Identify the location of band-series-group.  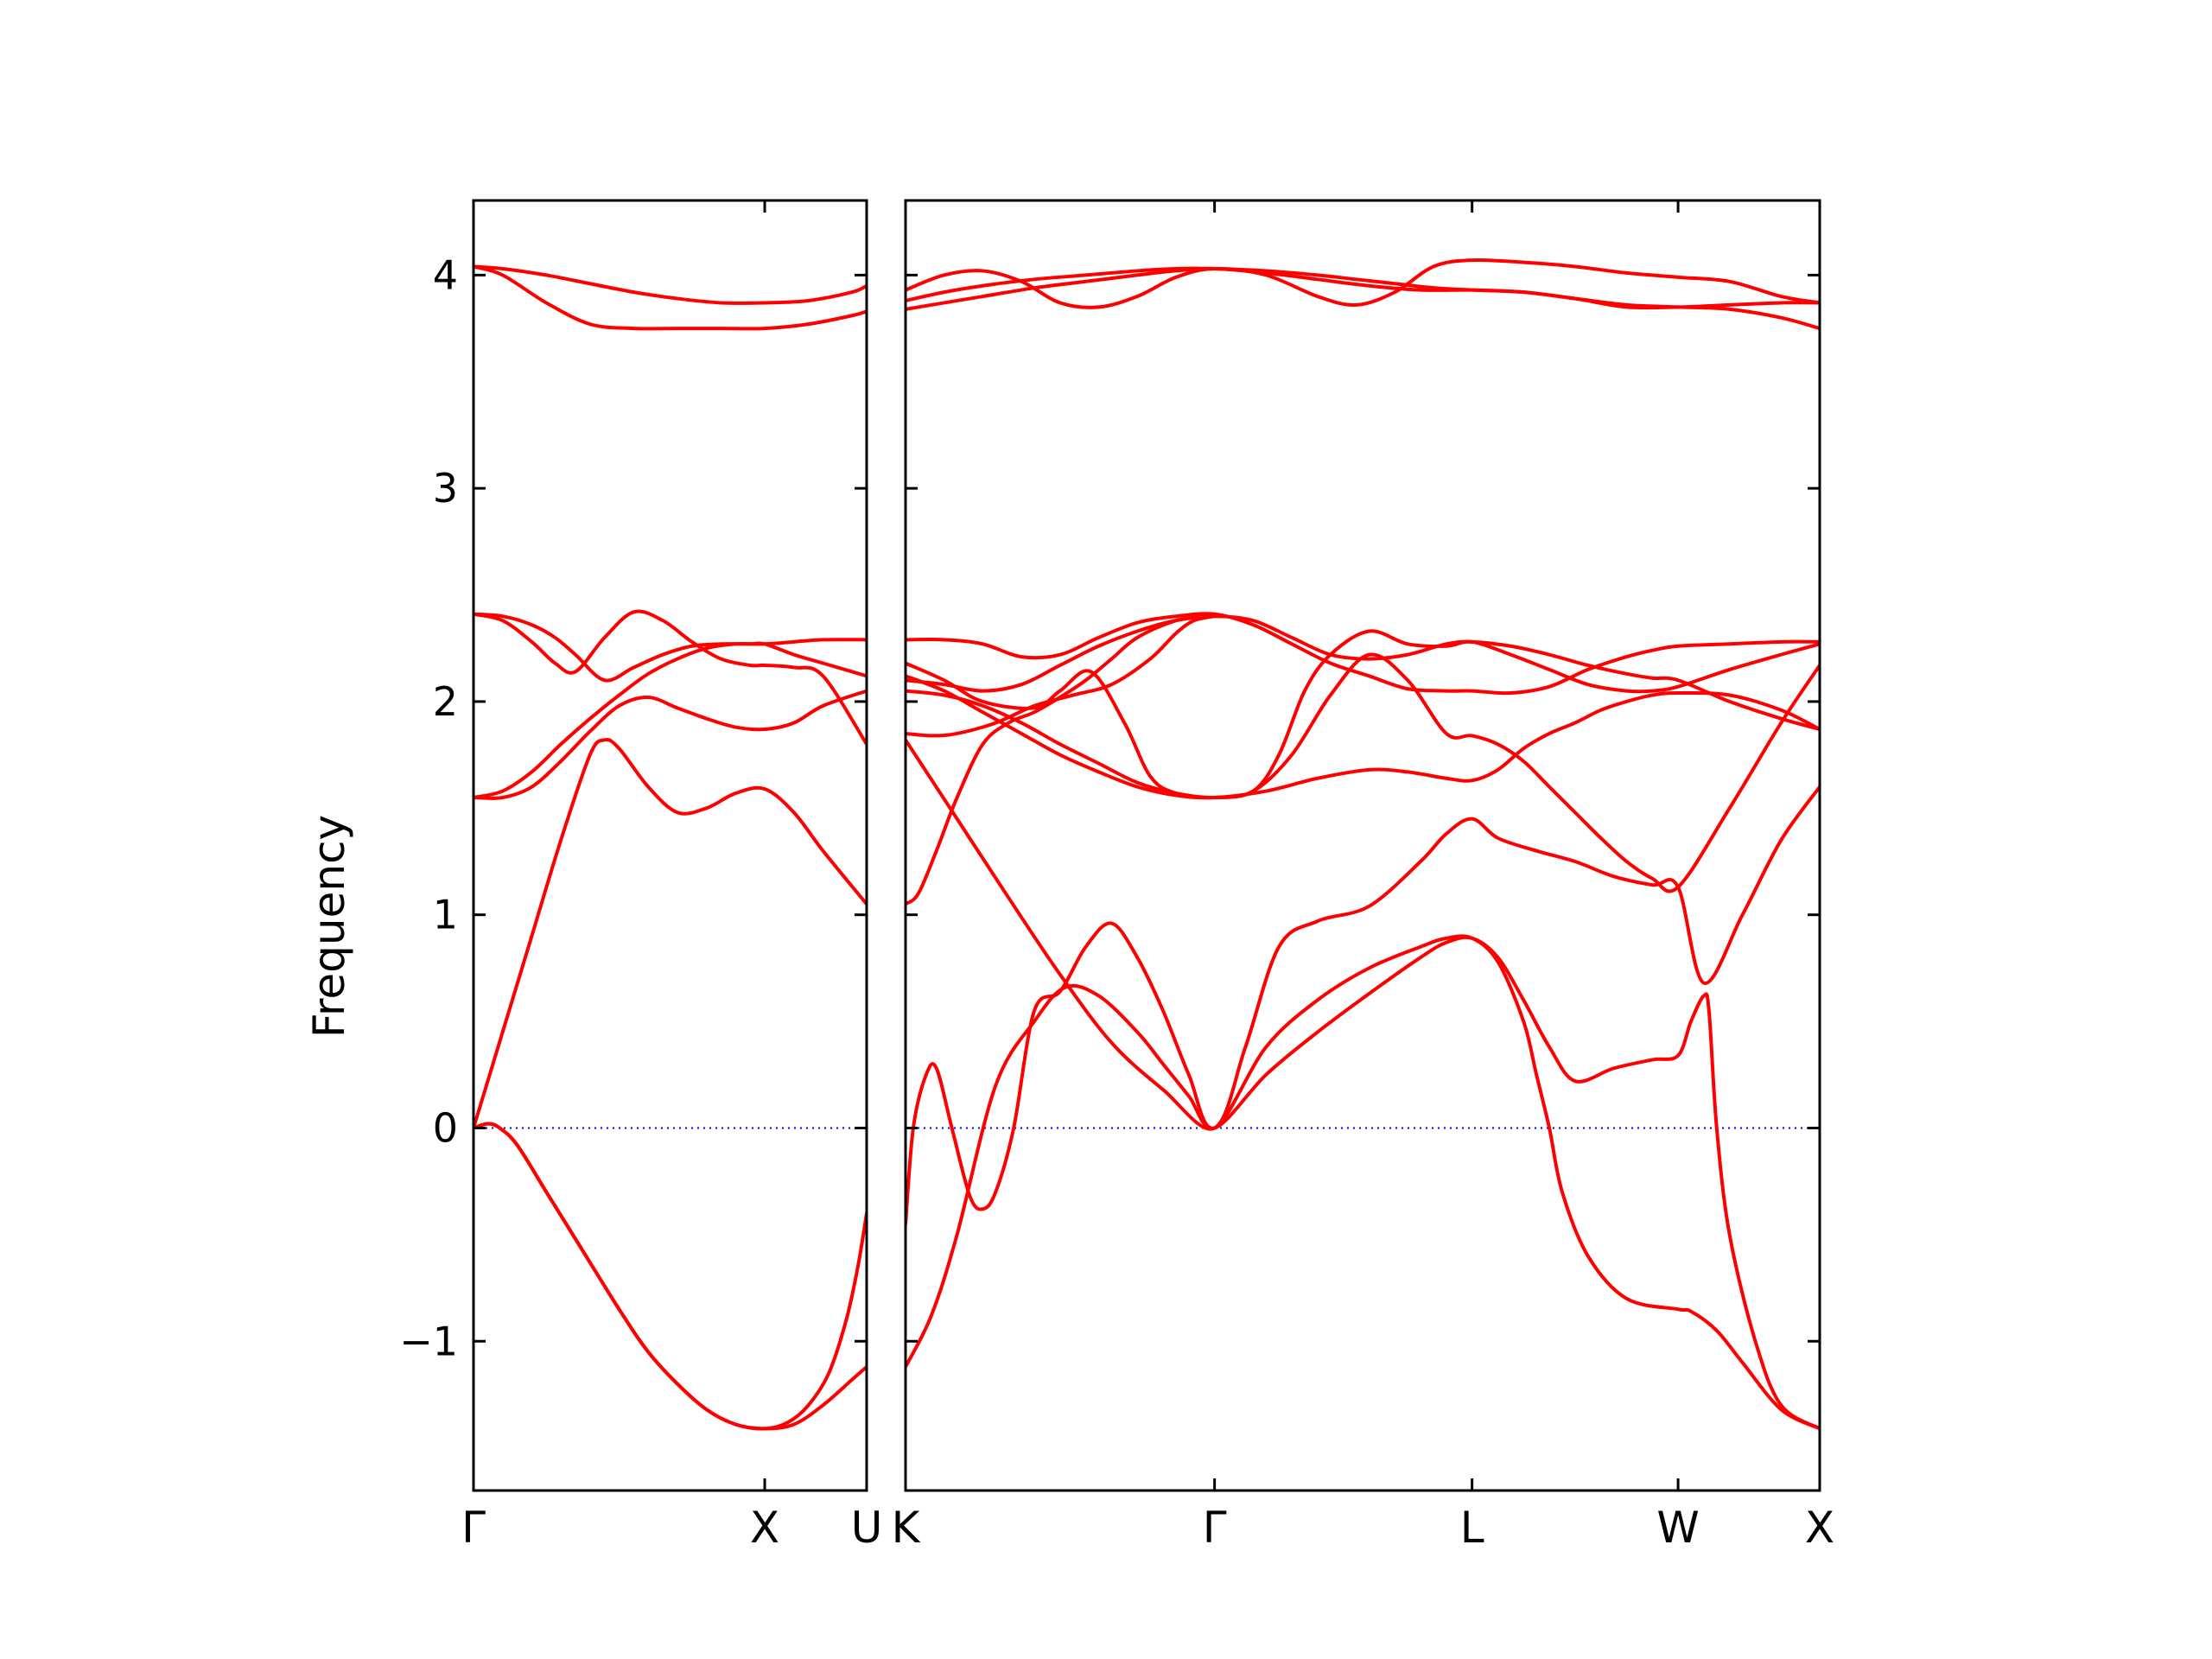
(670, 847).